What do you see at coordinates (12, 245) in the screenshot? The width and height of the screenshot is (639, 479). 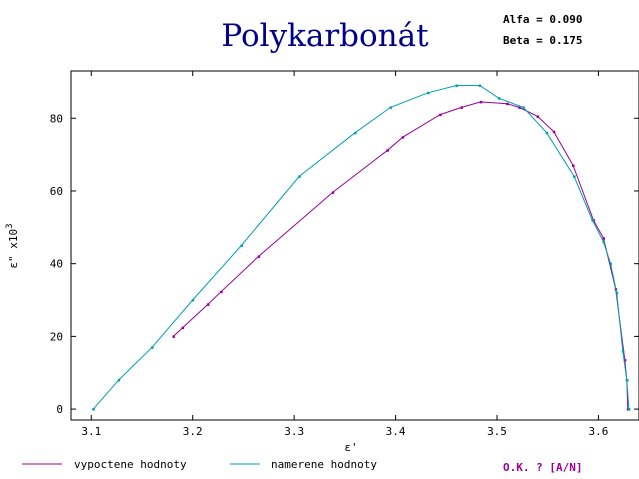 I see `y-axis-label: ɛ" x103` at bounding box center [12, 245].